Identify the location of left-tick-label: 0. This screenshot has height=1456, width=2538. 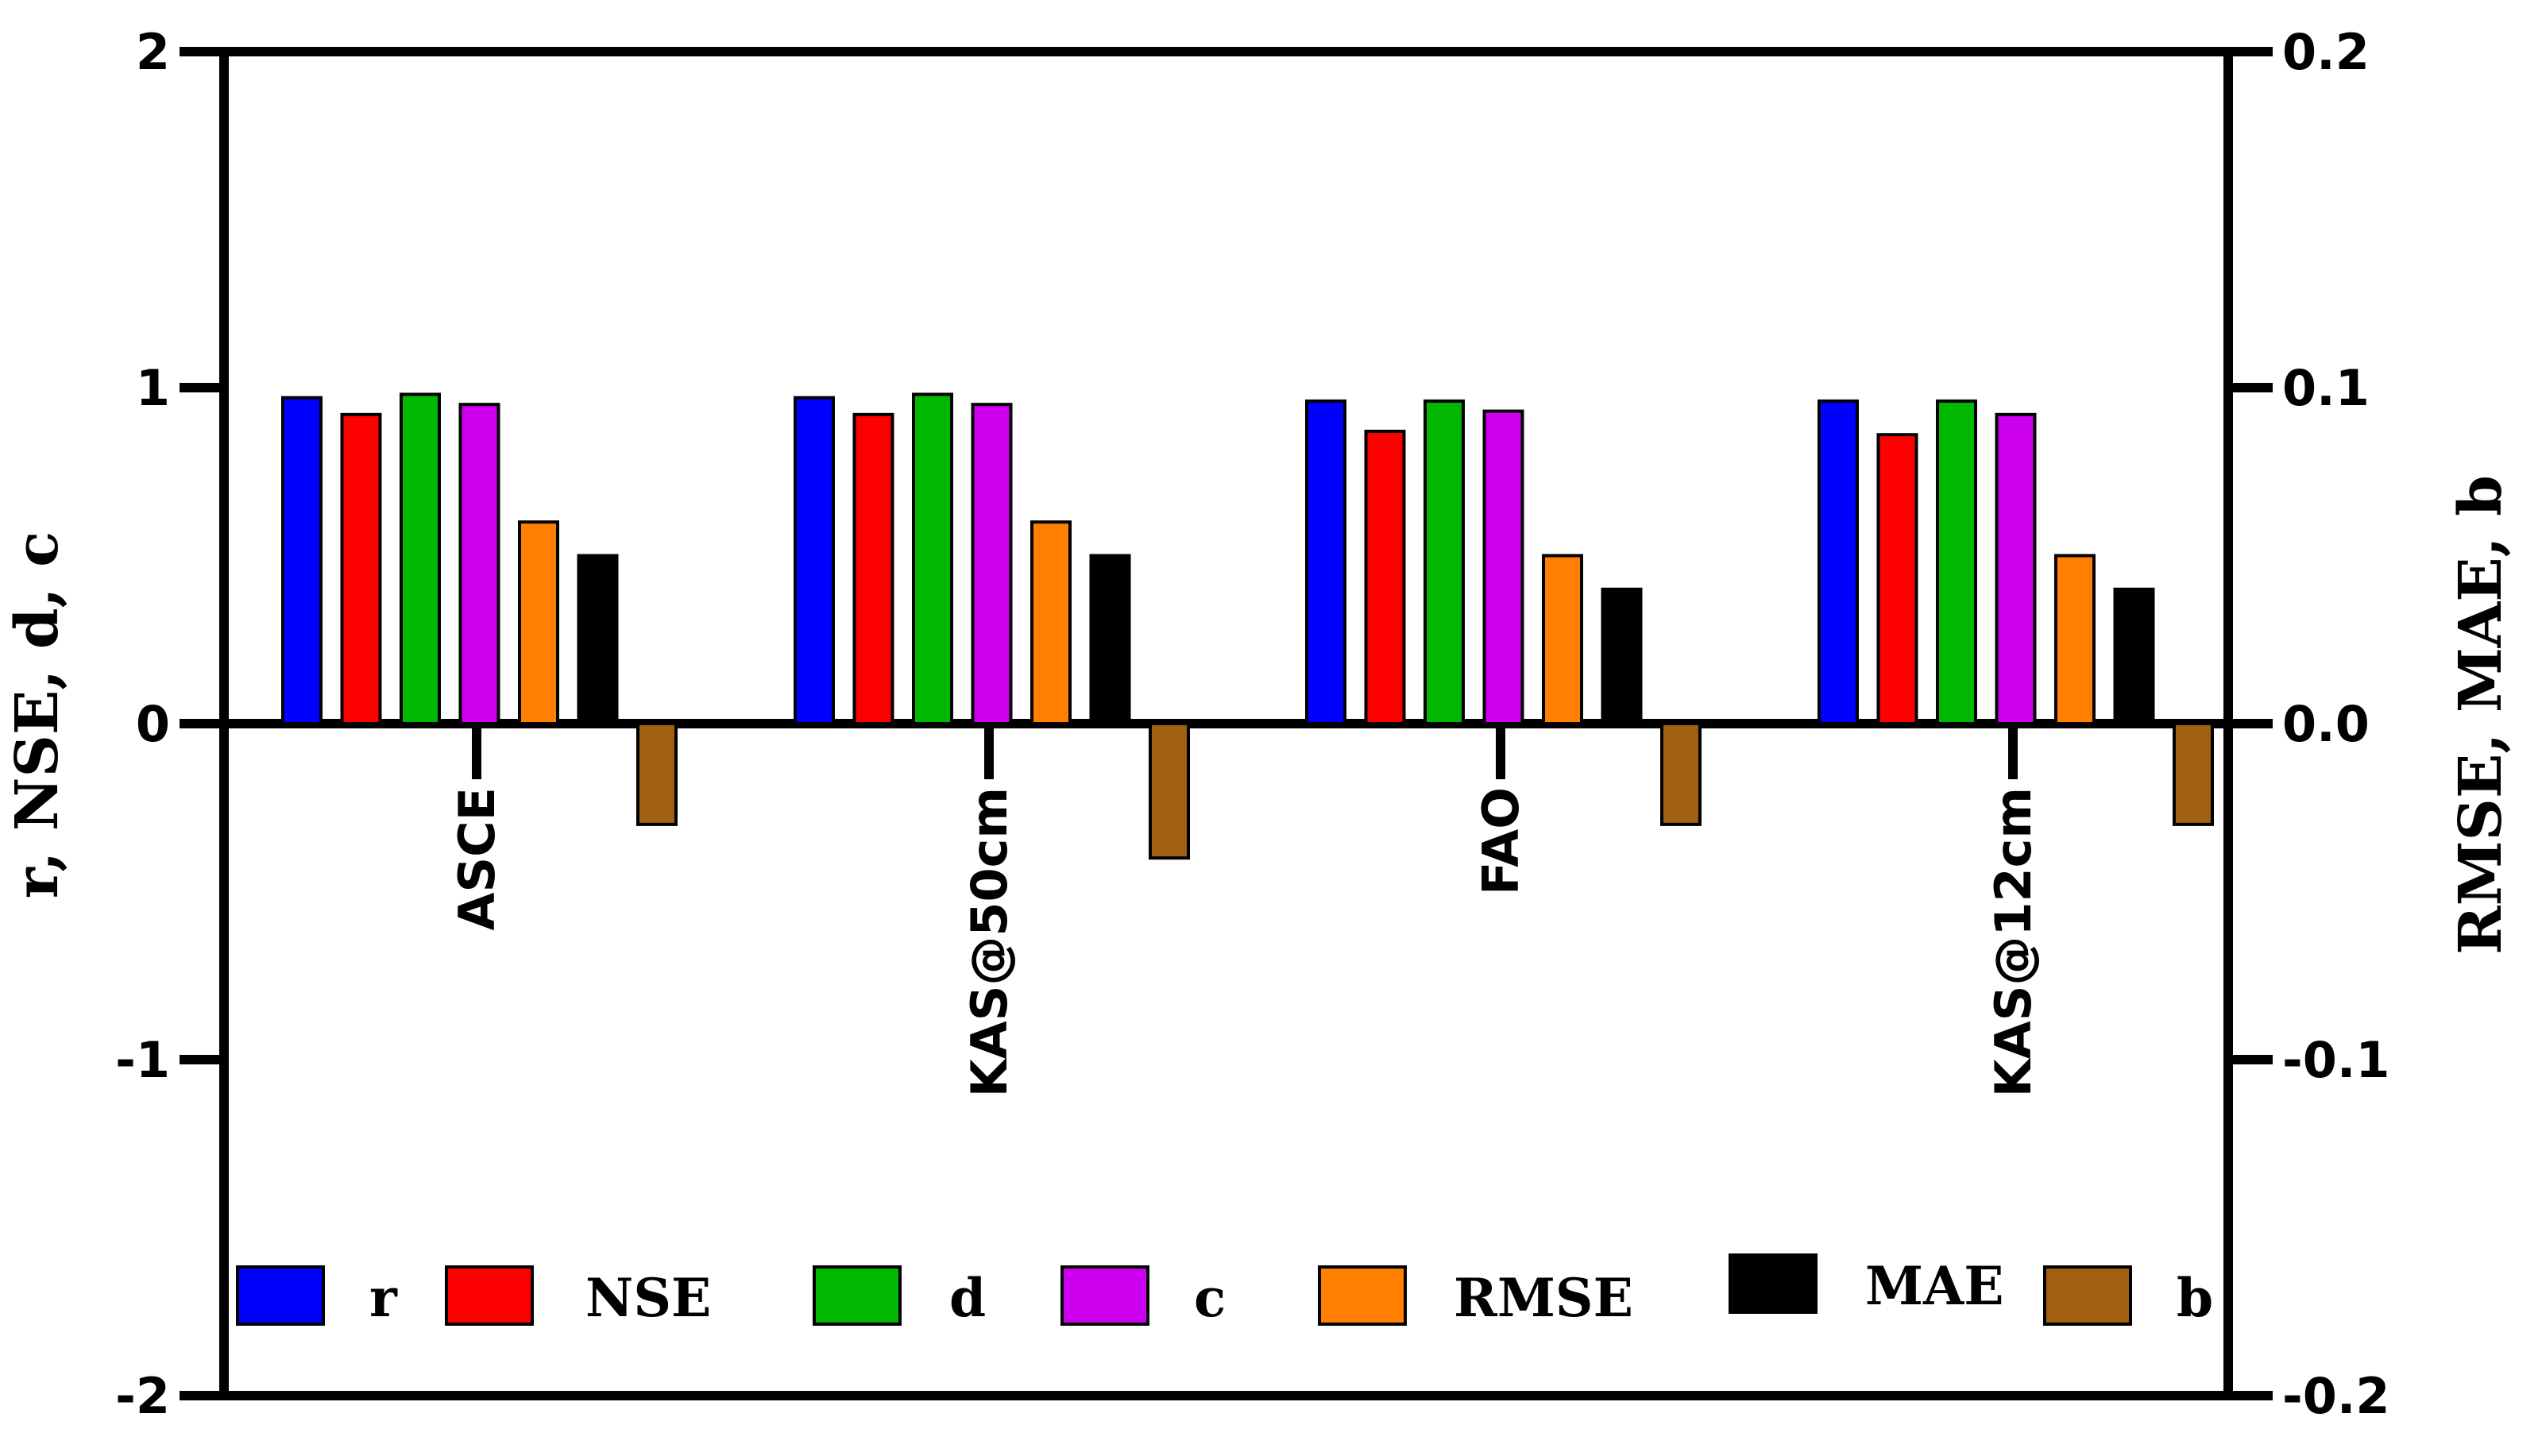
(153, 724).